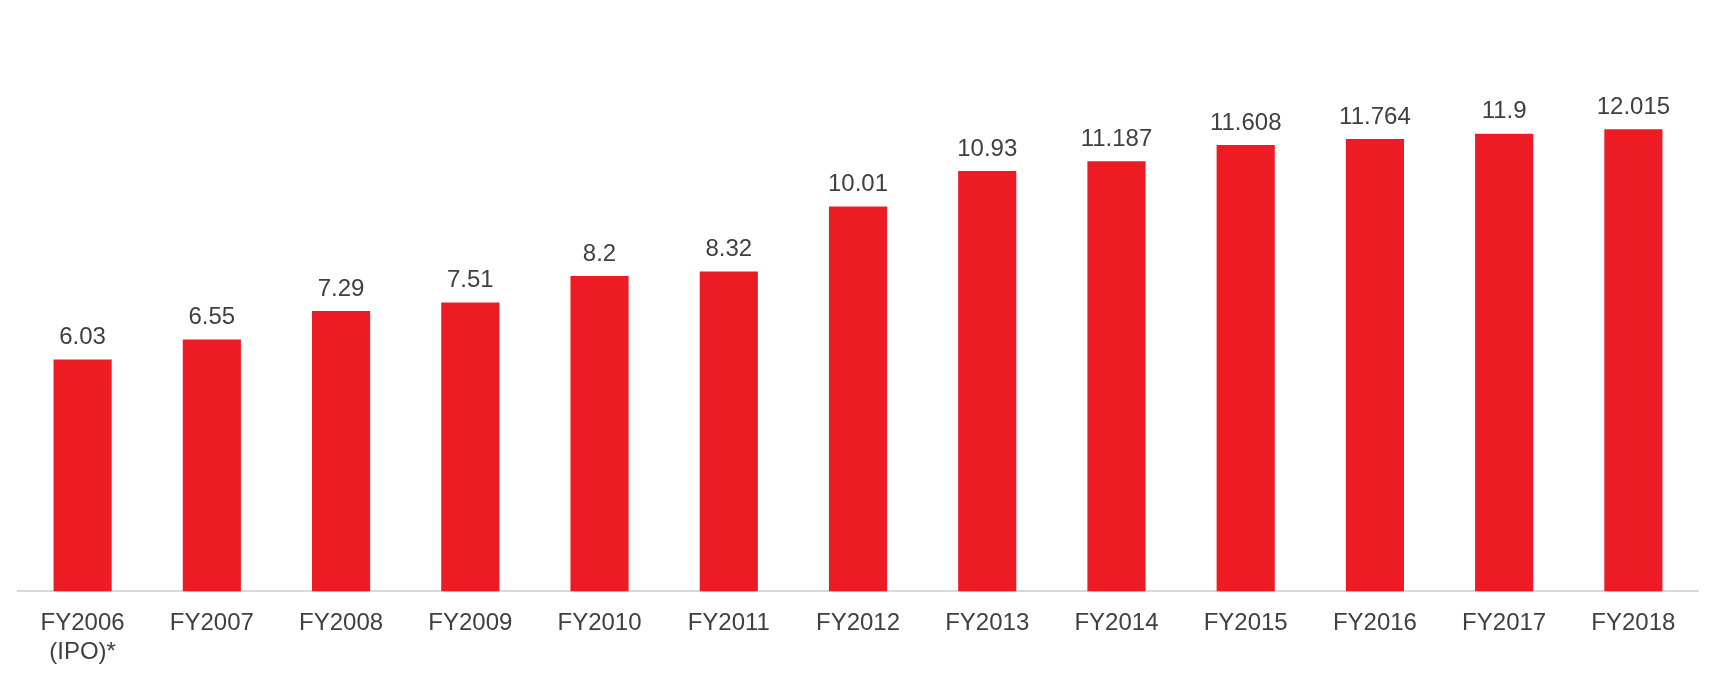  What do you see at coordinates (1116, 137) in the screenshot?
I see `data-label: 11.187` at bounding box center [1116, 137].